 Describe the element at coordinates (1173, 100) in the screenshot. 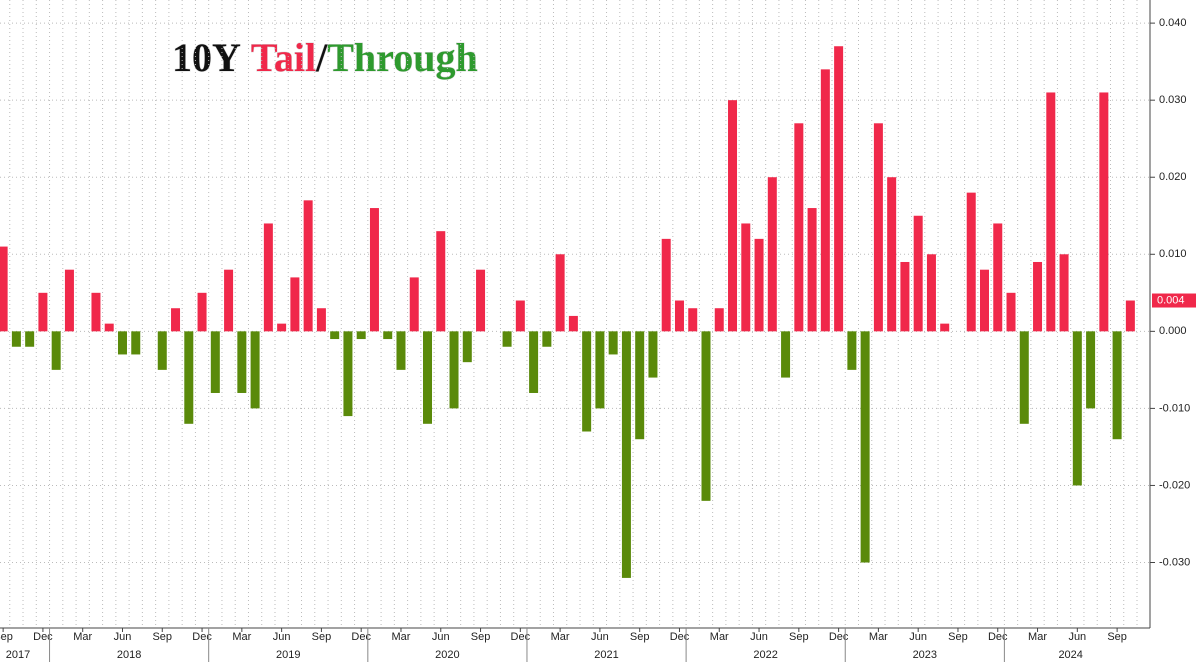

I see `y-tick-label: 0.030` at that location.